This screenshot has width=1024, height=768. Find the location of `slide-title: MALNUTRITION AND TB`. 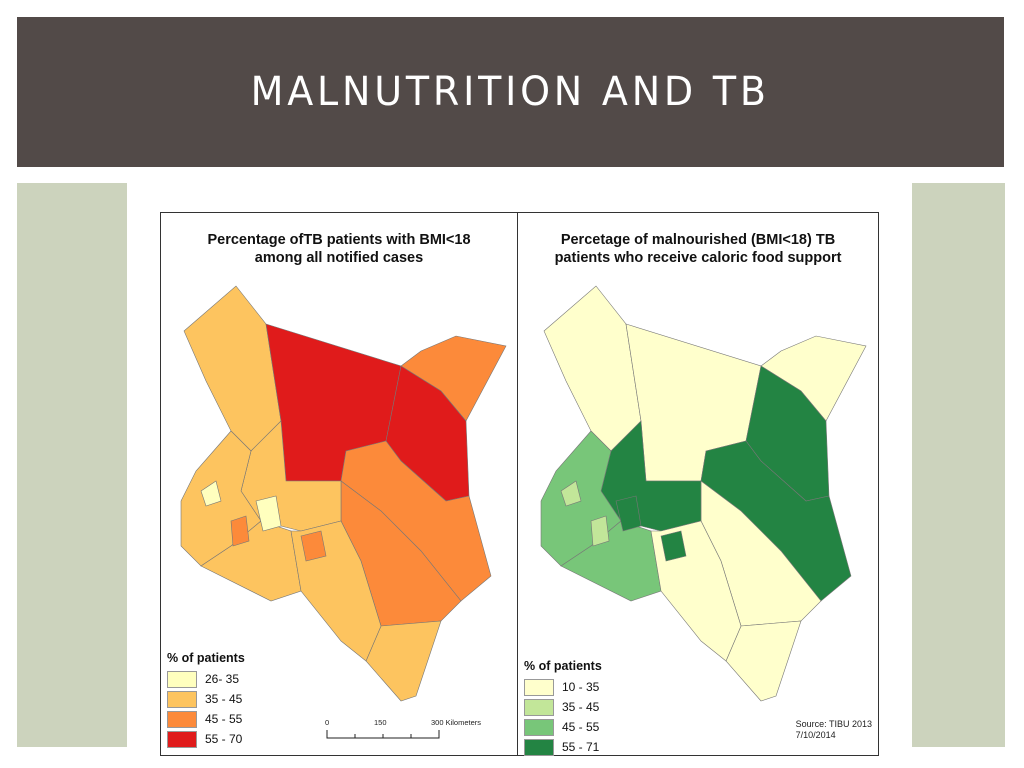

slide-title: MALNUTRITION AND TB is located at coordinates (510, 92).